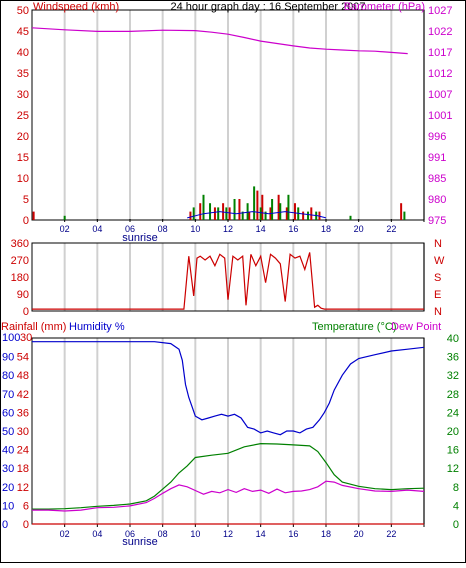 This screenshot has height=568, width=466. I want to click on humidity-tick-label: 60, so click(8, 413).